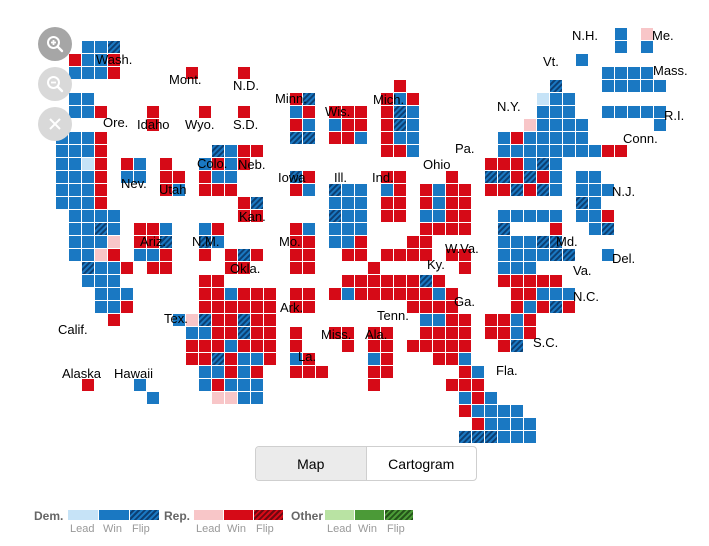 The height and width of the screenshot is (546, 709). What do you see at coordinates (421, 463) in the screenshot?
I see `cartogram-view-button: Cartogram` at bounding box center [421, 463].